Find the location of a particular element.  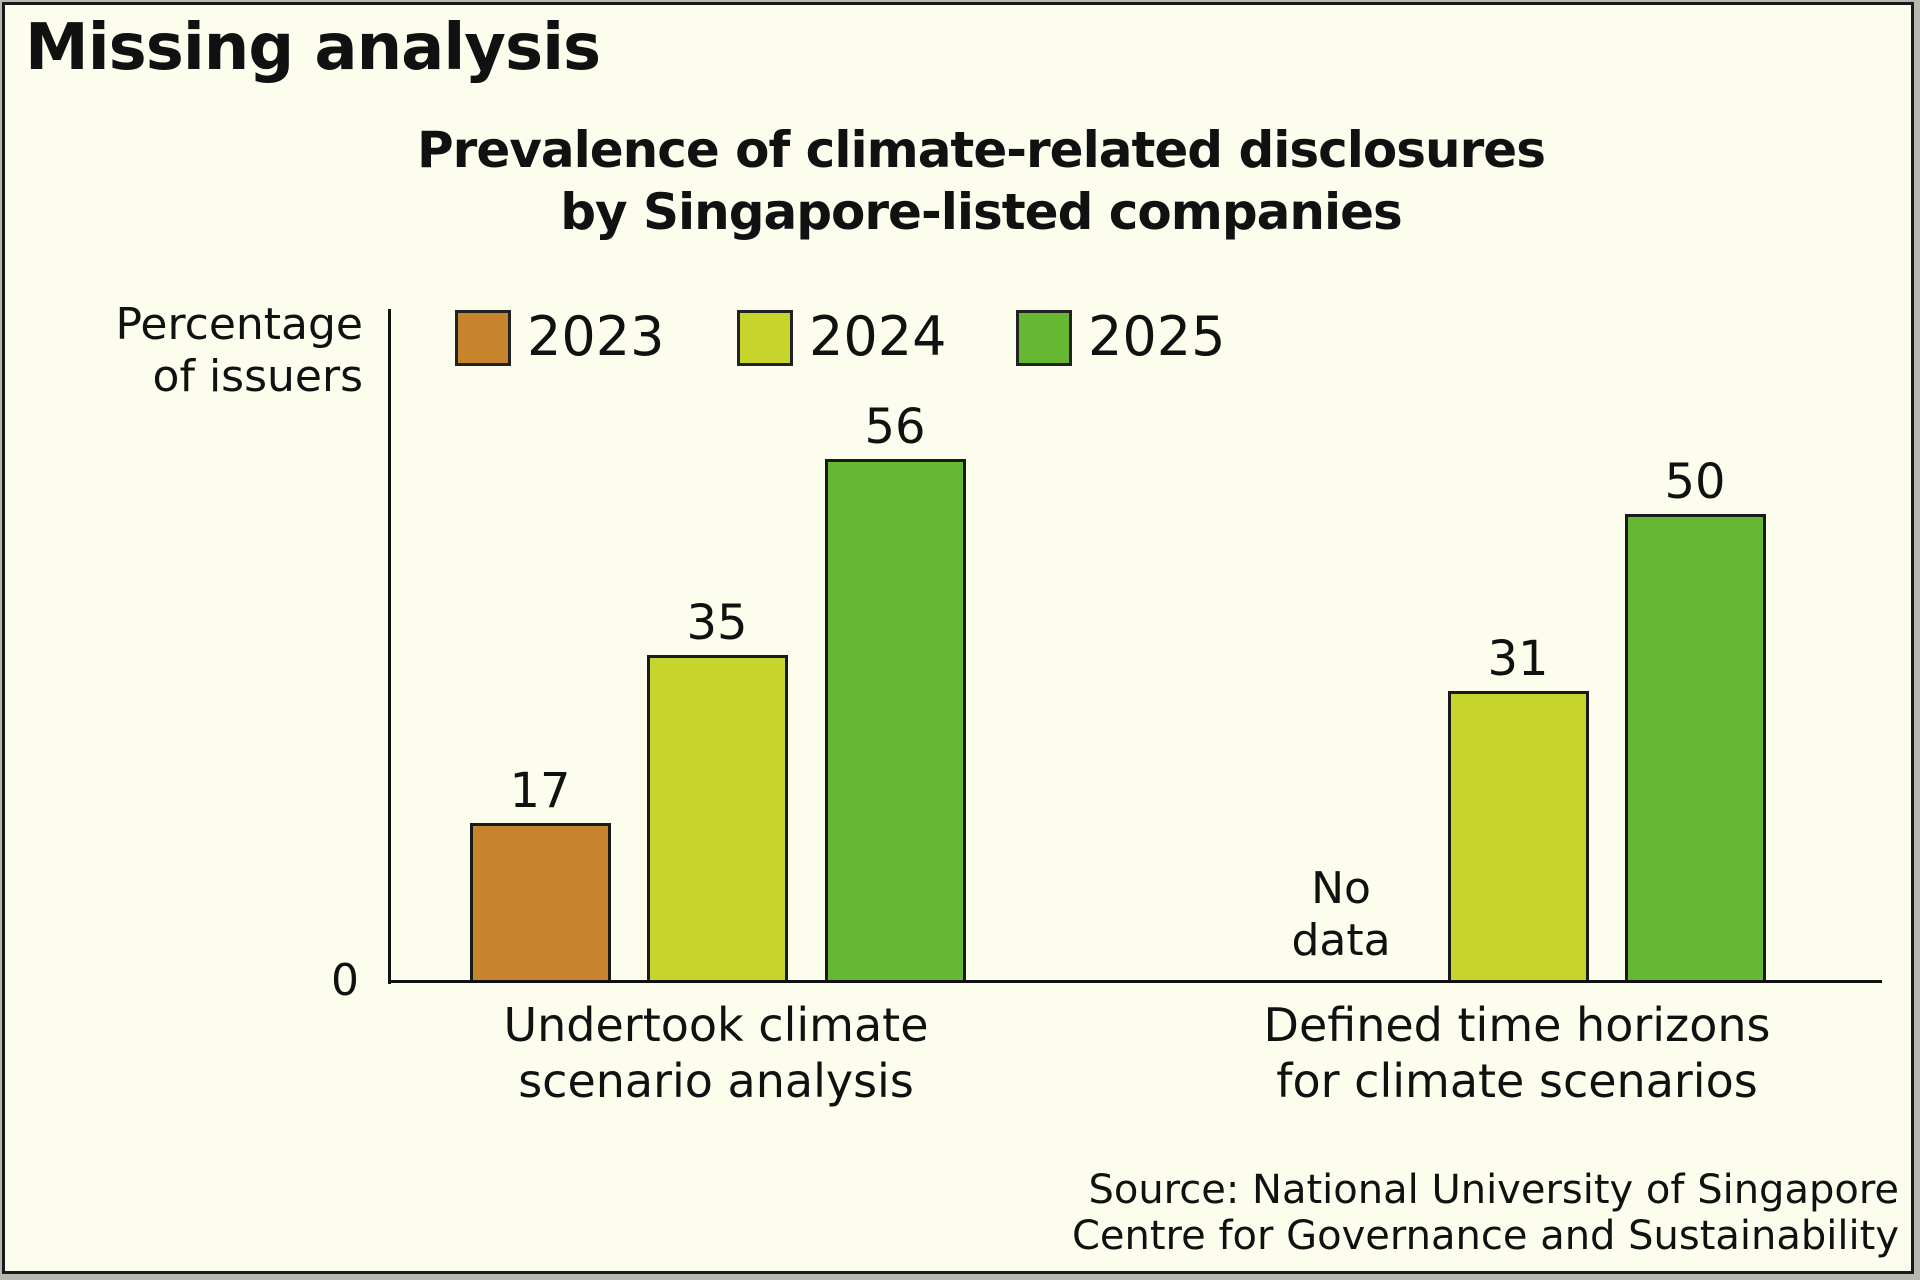

no-data-line-2: data is located at coordinates (1341, 940).